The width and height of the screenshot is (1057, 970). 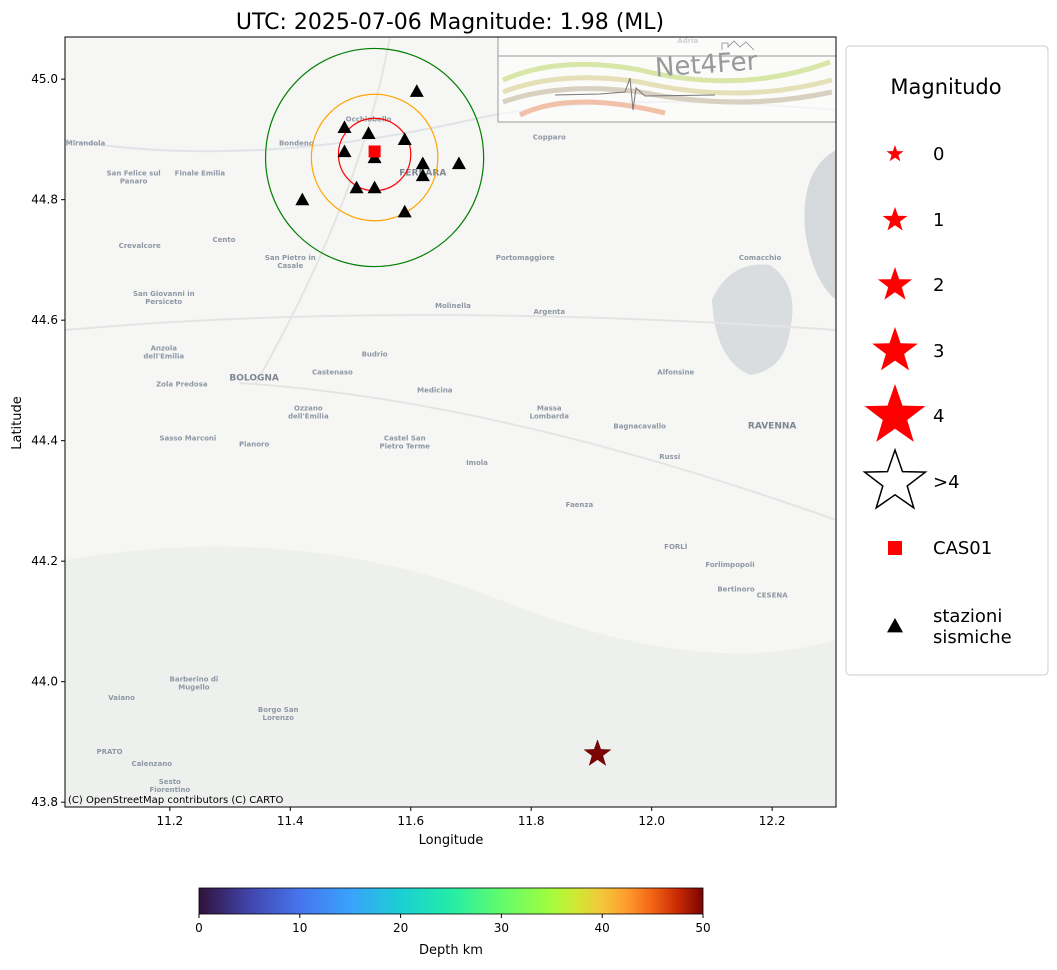 What do you see at coordinates (772, 821) in the screenshot?
I see `x-tick-label: 12.2` at bounding box center [772, 821].